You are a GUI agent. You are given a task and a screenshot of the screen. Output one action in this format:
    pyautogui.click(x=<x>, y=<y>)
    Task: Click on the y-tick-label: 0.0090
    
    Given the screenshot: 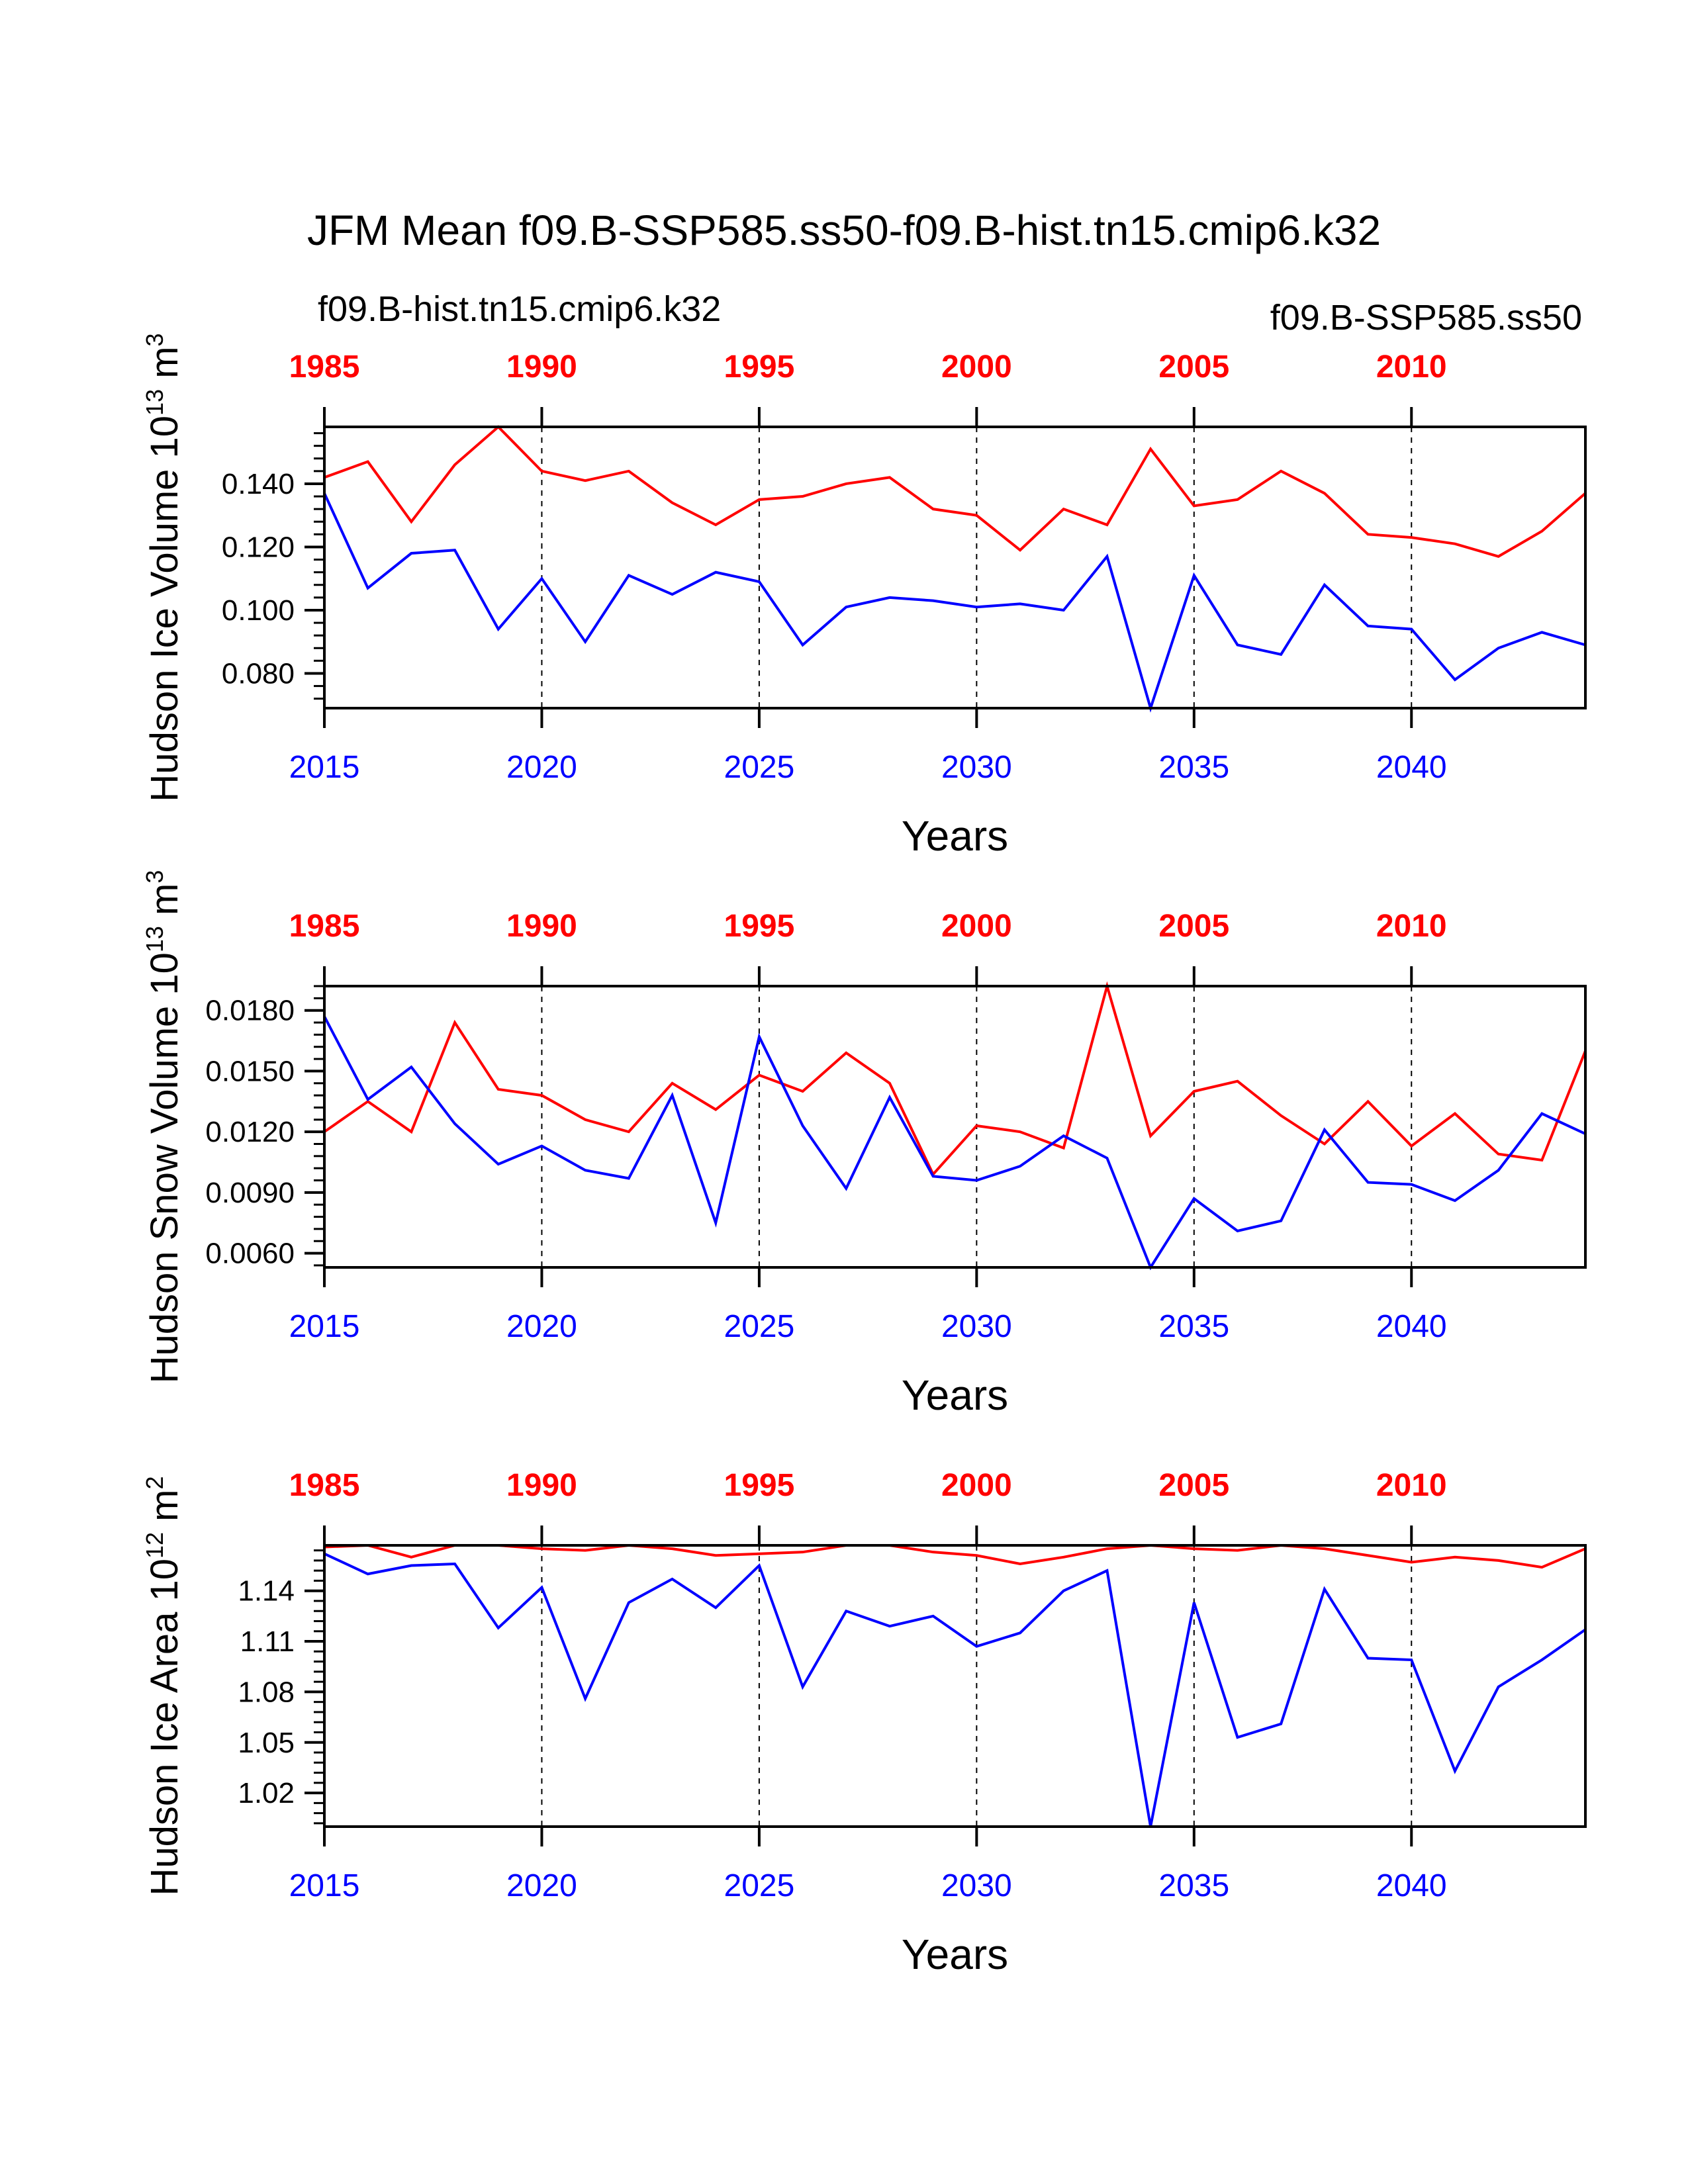 What is the action you would take?
    pyautogui.click(x=250, y=1193)
    